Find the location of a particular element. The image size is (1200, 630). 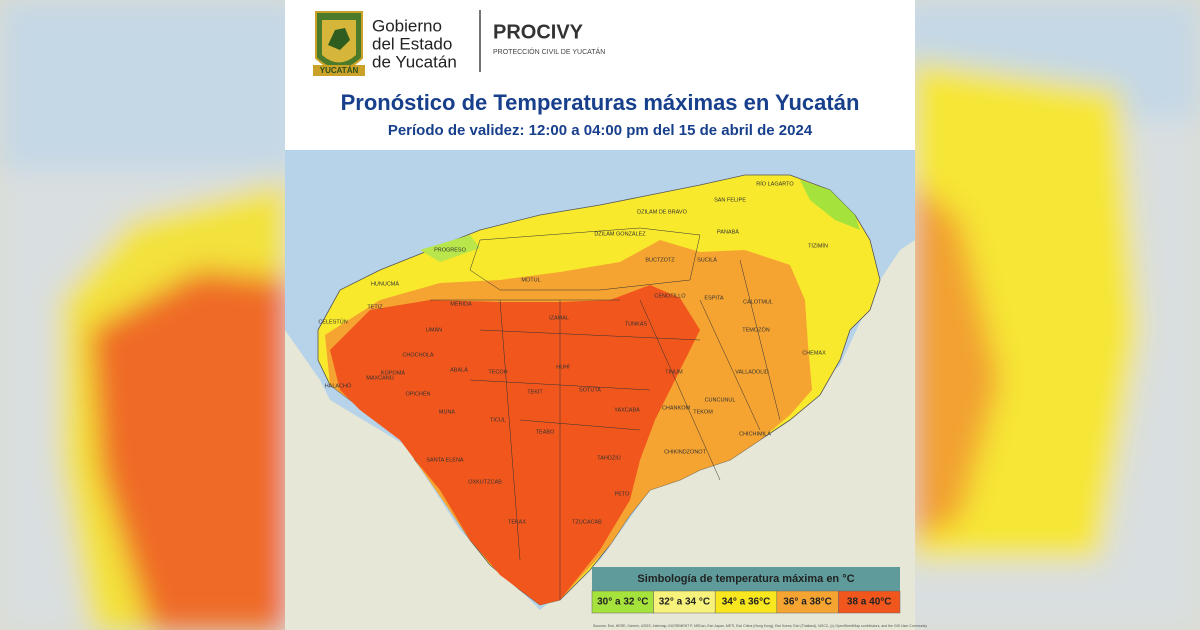

map-label: BUCTZOTZ is located at coordinates (660, 260).